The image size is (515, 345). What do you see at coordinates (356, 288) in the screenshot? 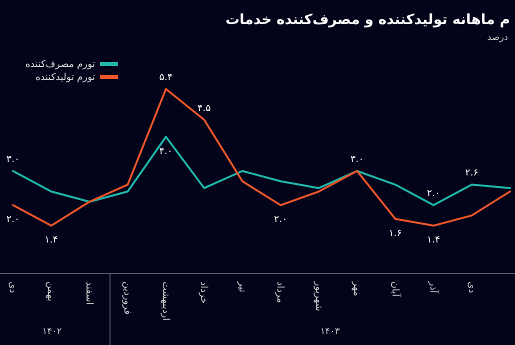
I see `x-tick-label: مهر` at bounding box center [356, 288].